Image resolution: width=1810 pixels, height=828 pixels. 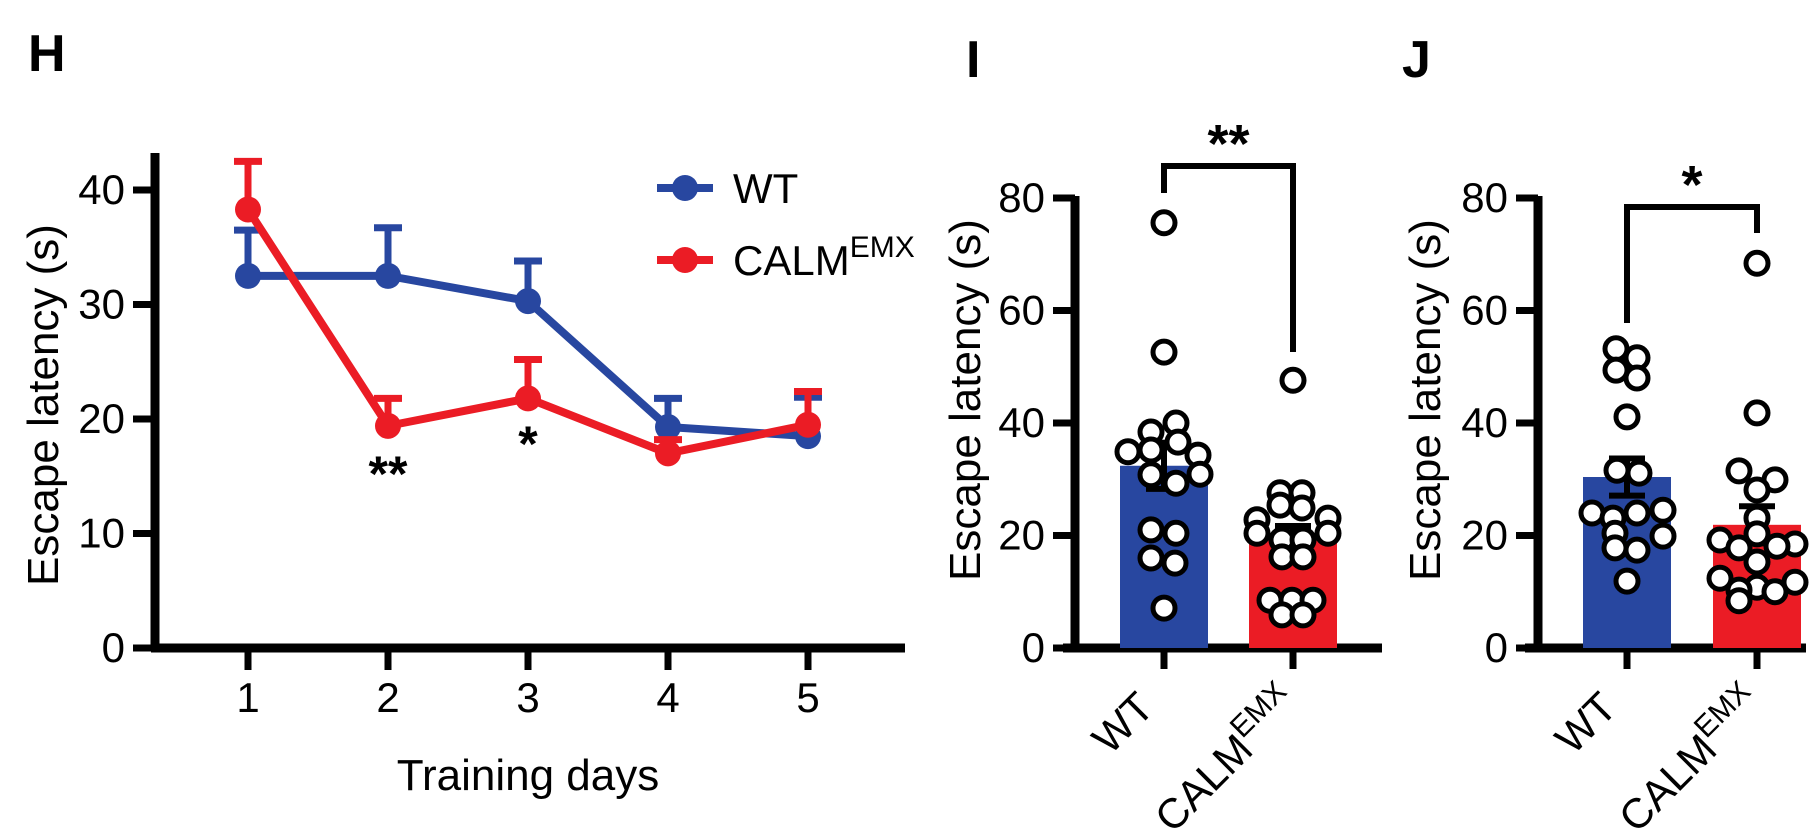 I want to click on J-bar-group-CALMEMX, so click(x=1757, y=459).